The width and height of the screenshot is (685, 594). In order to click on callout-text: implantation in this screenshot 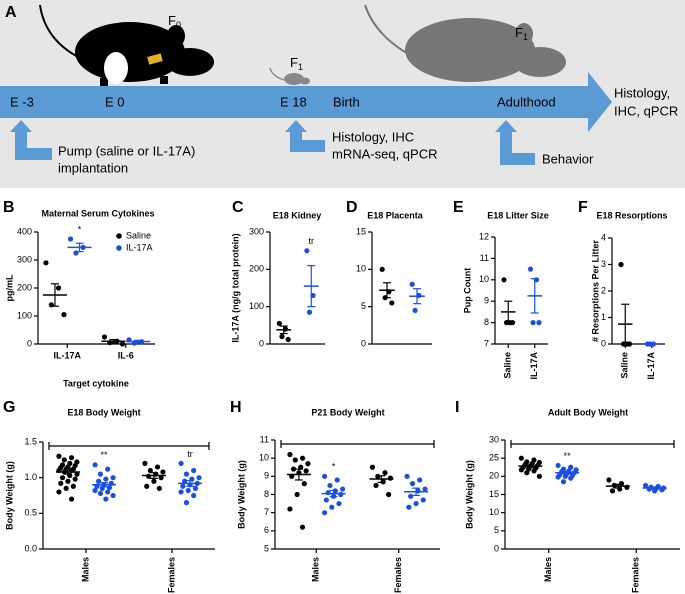, I will do `click(93, 167)`.